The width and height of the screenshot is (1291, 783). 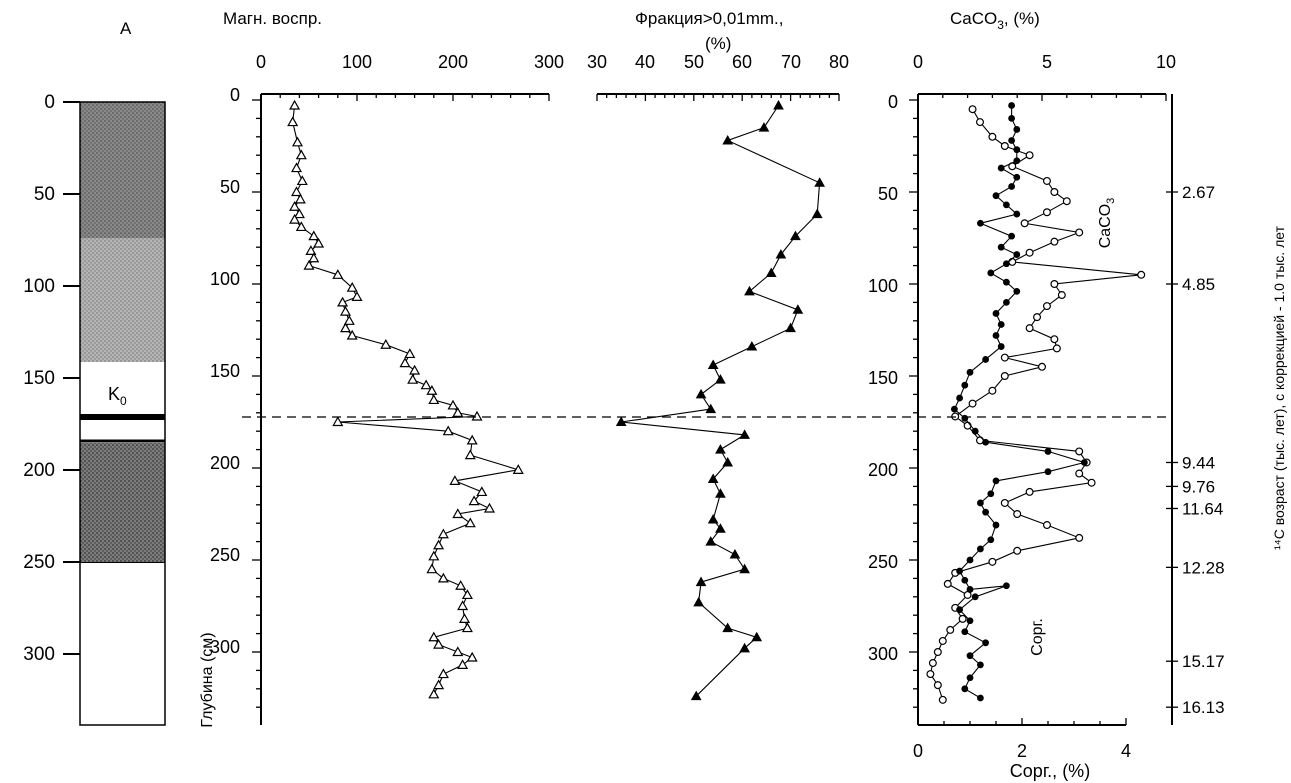 I want to click on corg-x-tick-label: 2, so click(x=1022, y=751).